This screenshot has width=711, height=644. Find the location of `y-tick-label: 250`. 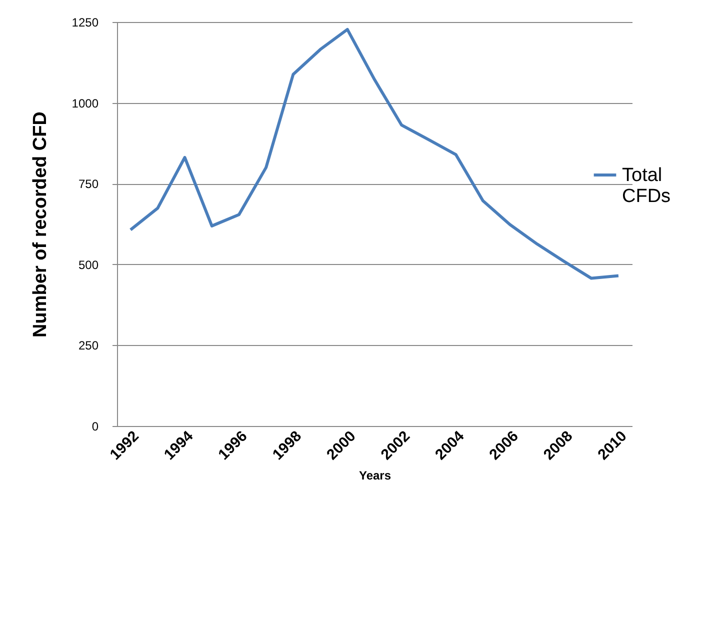

y-tick-label: 250 is located at coordinates (88, 345).